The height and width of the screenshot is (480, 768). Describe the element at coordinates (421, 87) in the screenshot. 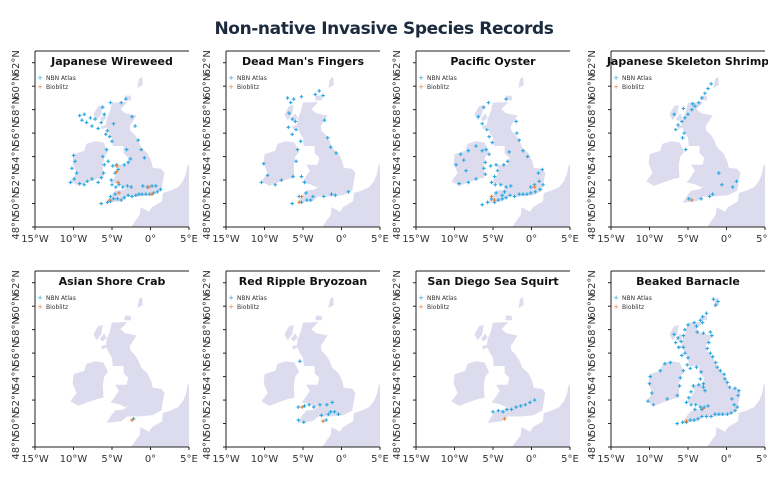

I see `legend-marker: +` at that location.